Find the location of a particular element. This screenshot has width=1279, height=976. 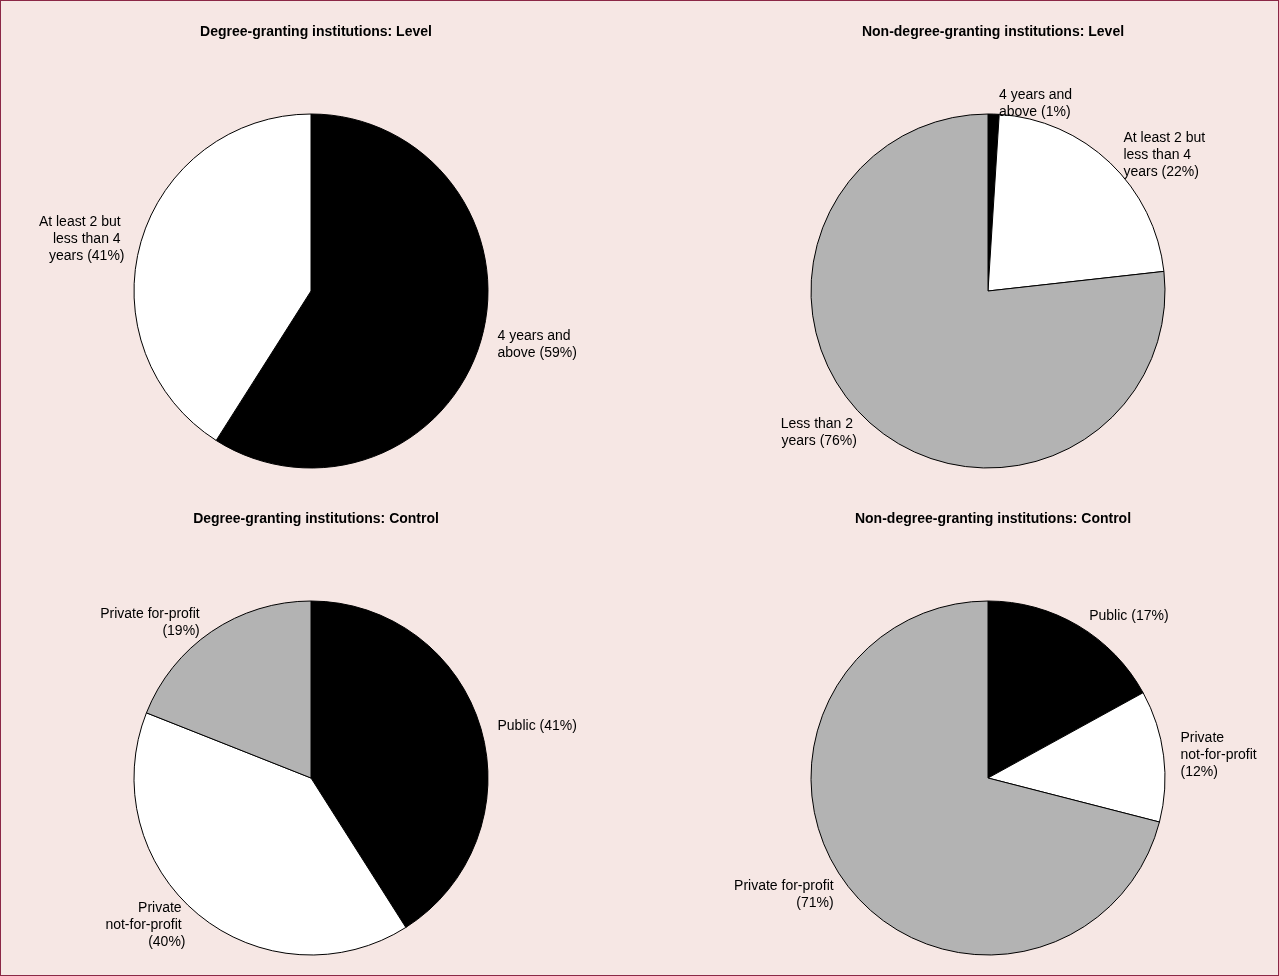

slice-label: At least 2 but less than 4 years (41%) is located at coordinates (81, 238).